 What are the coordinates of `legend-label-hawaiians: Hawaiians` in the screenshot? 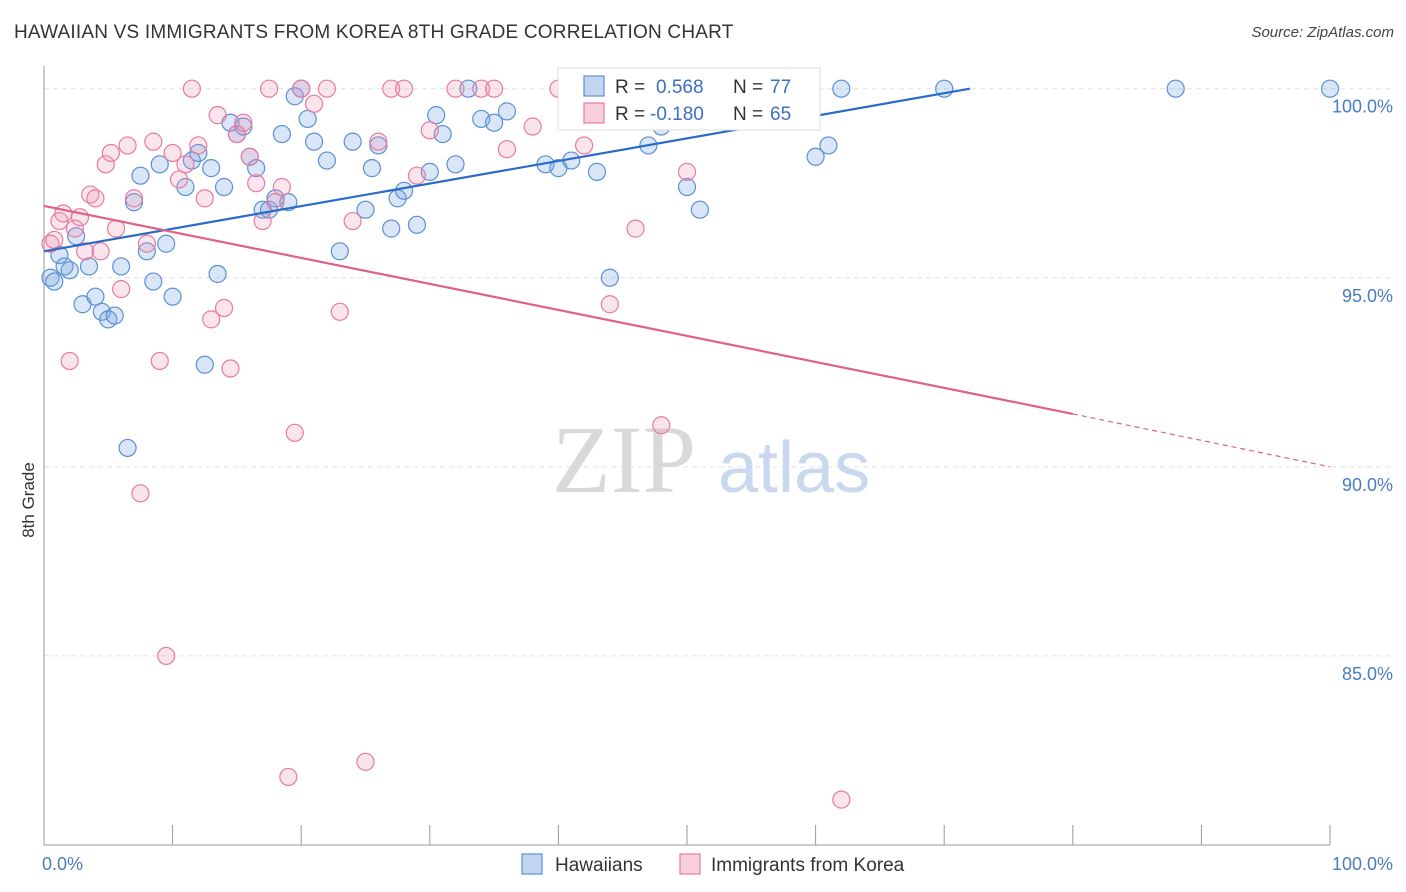 It's located at (599, 865).